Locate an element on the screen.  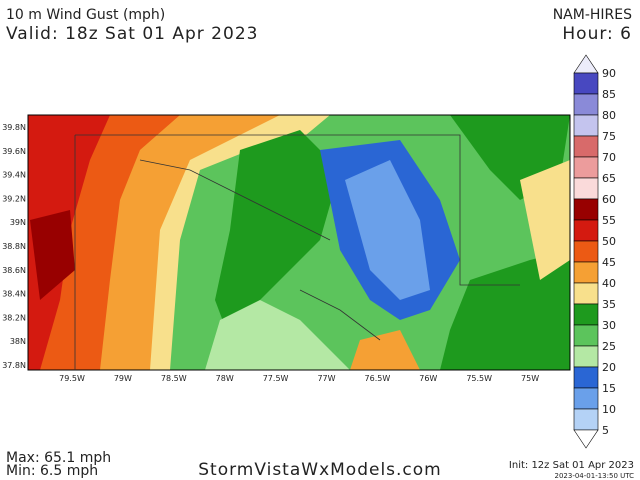
lat-label: 39.6N is located at coordinates (14, 151).